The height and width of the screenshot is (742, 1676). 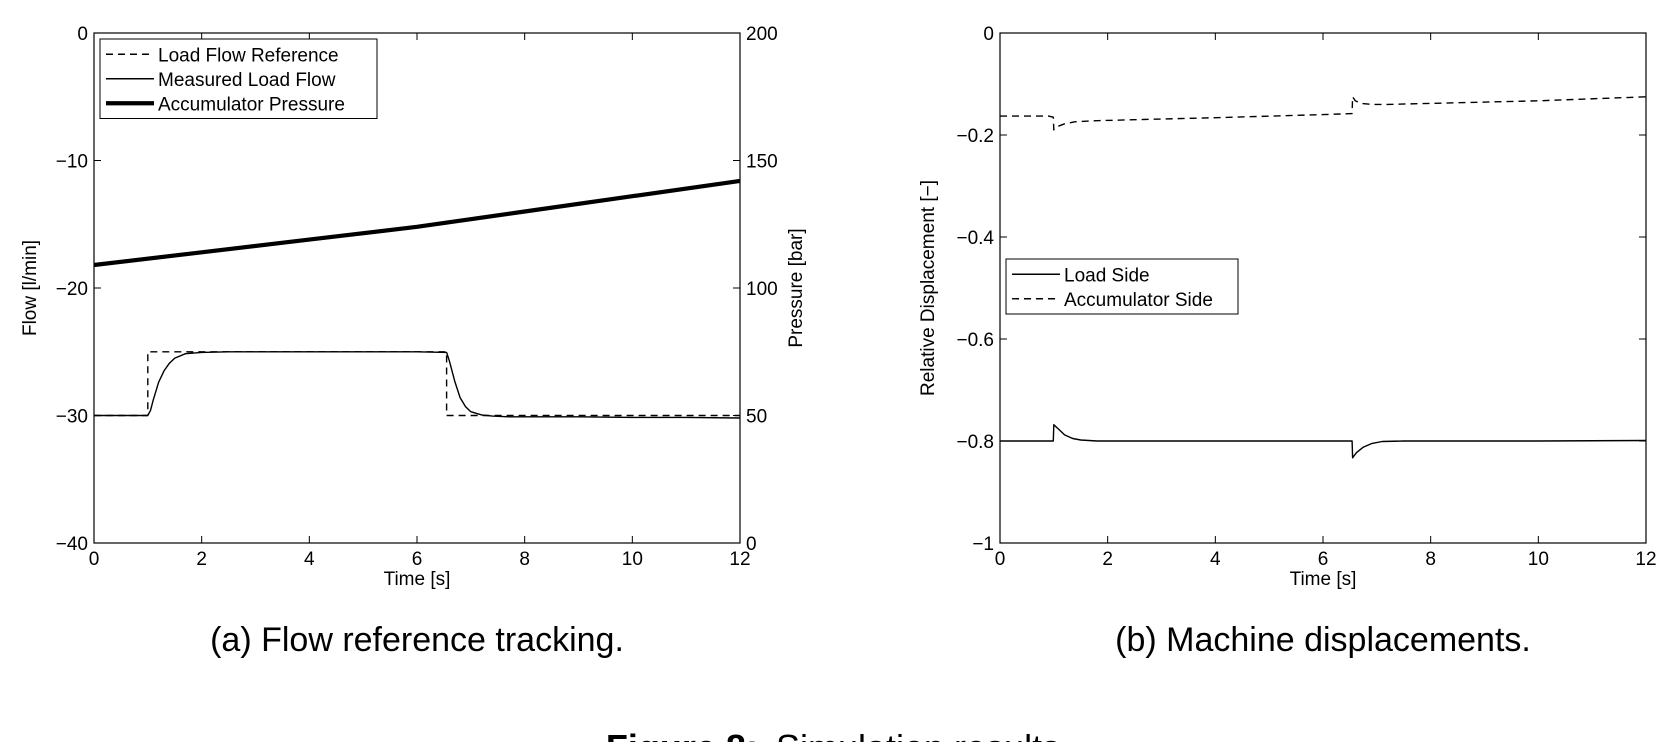 I want to click on chart-b-x-axis-label: Time [s], so click(x=1323, y=579).